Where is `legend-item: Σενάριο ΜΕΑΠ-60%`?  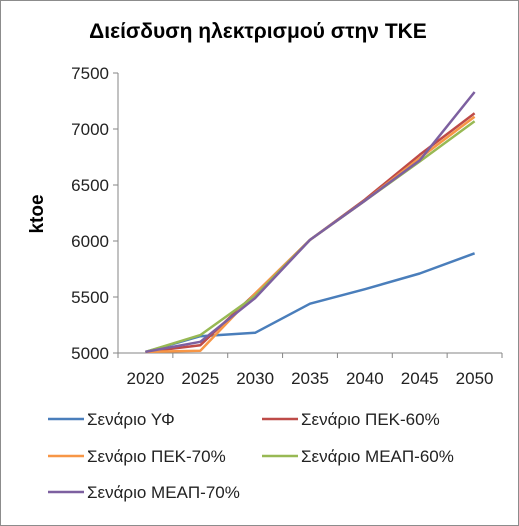 legend-item: Σενάριο ΜΕΑΠ-60% is located at coordinates (358, 456).